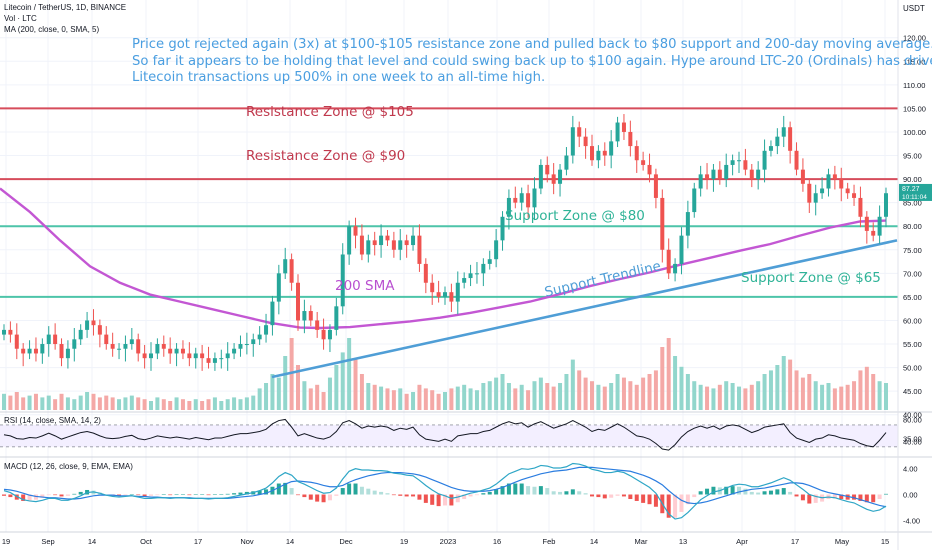 This screenshot has height=555, width=932. I want to click on ma-legend: MA (200, close, 0, SMA, 5), so click(52, 29).